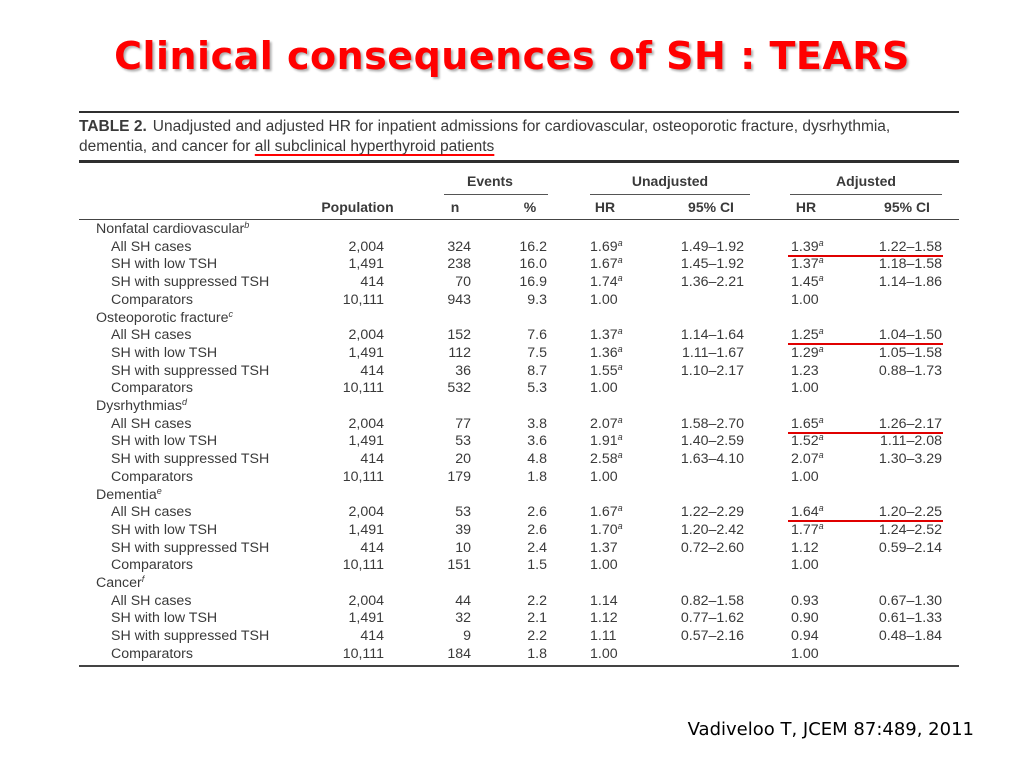  What do you see at coordinates (190, 460) in the screenshot?
I see `row-label: SH with suppressed TSH` at bounding box center [190, 460].